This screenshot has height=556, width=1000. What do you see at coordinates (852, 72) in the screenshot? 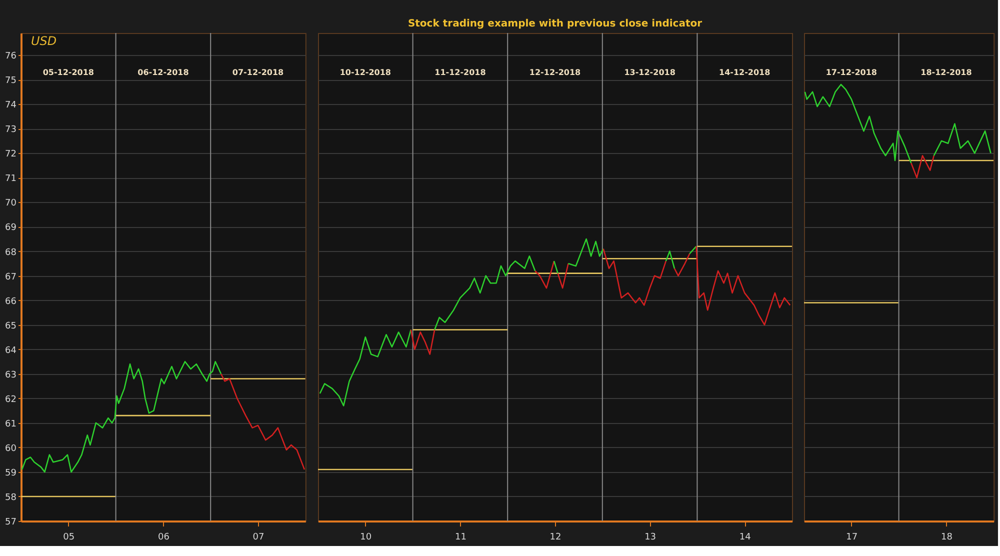
I see `x2-tick-label: 17-12-2018` at bounding box center [852, 72].